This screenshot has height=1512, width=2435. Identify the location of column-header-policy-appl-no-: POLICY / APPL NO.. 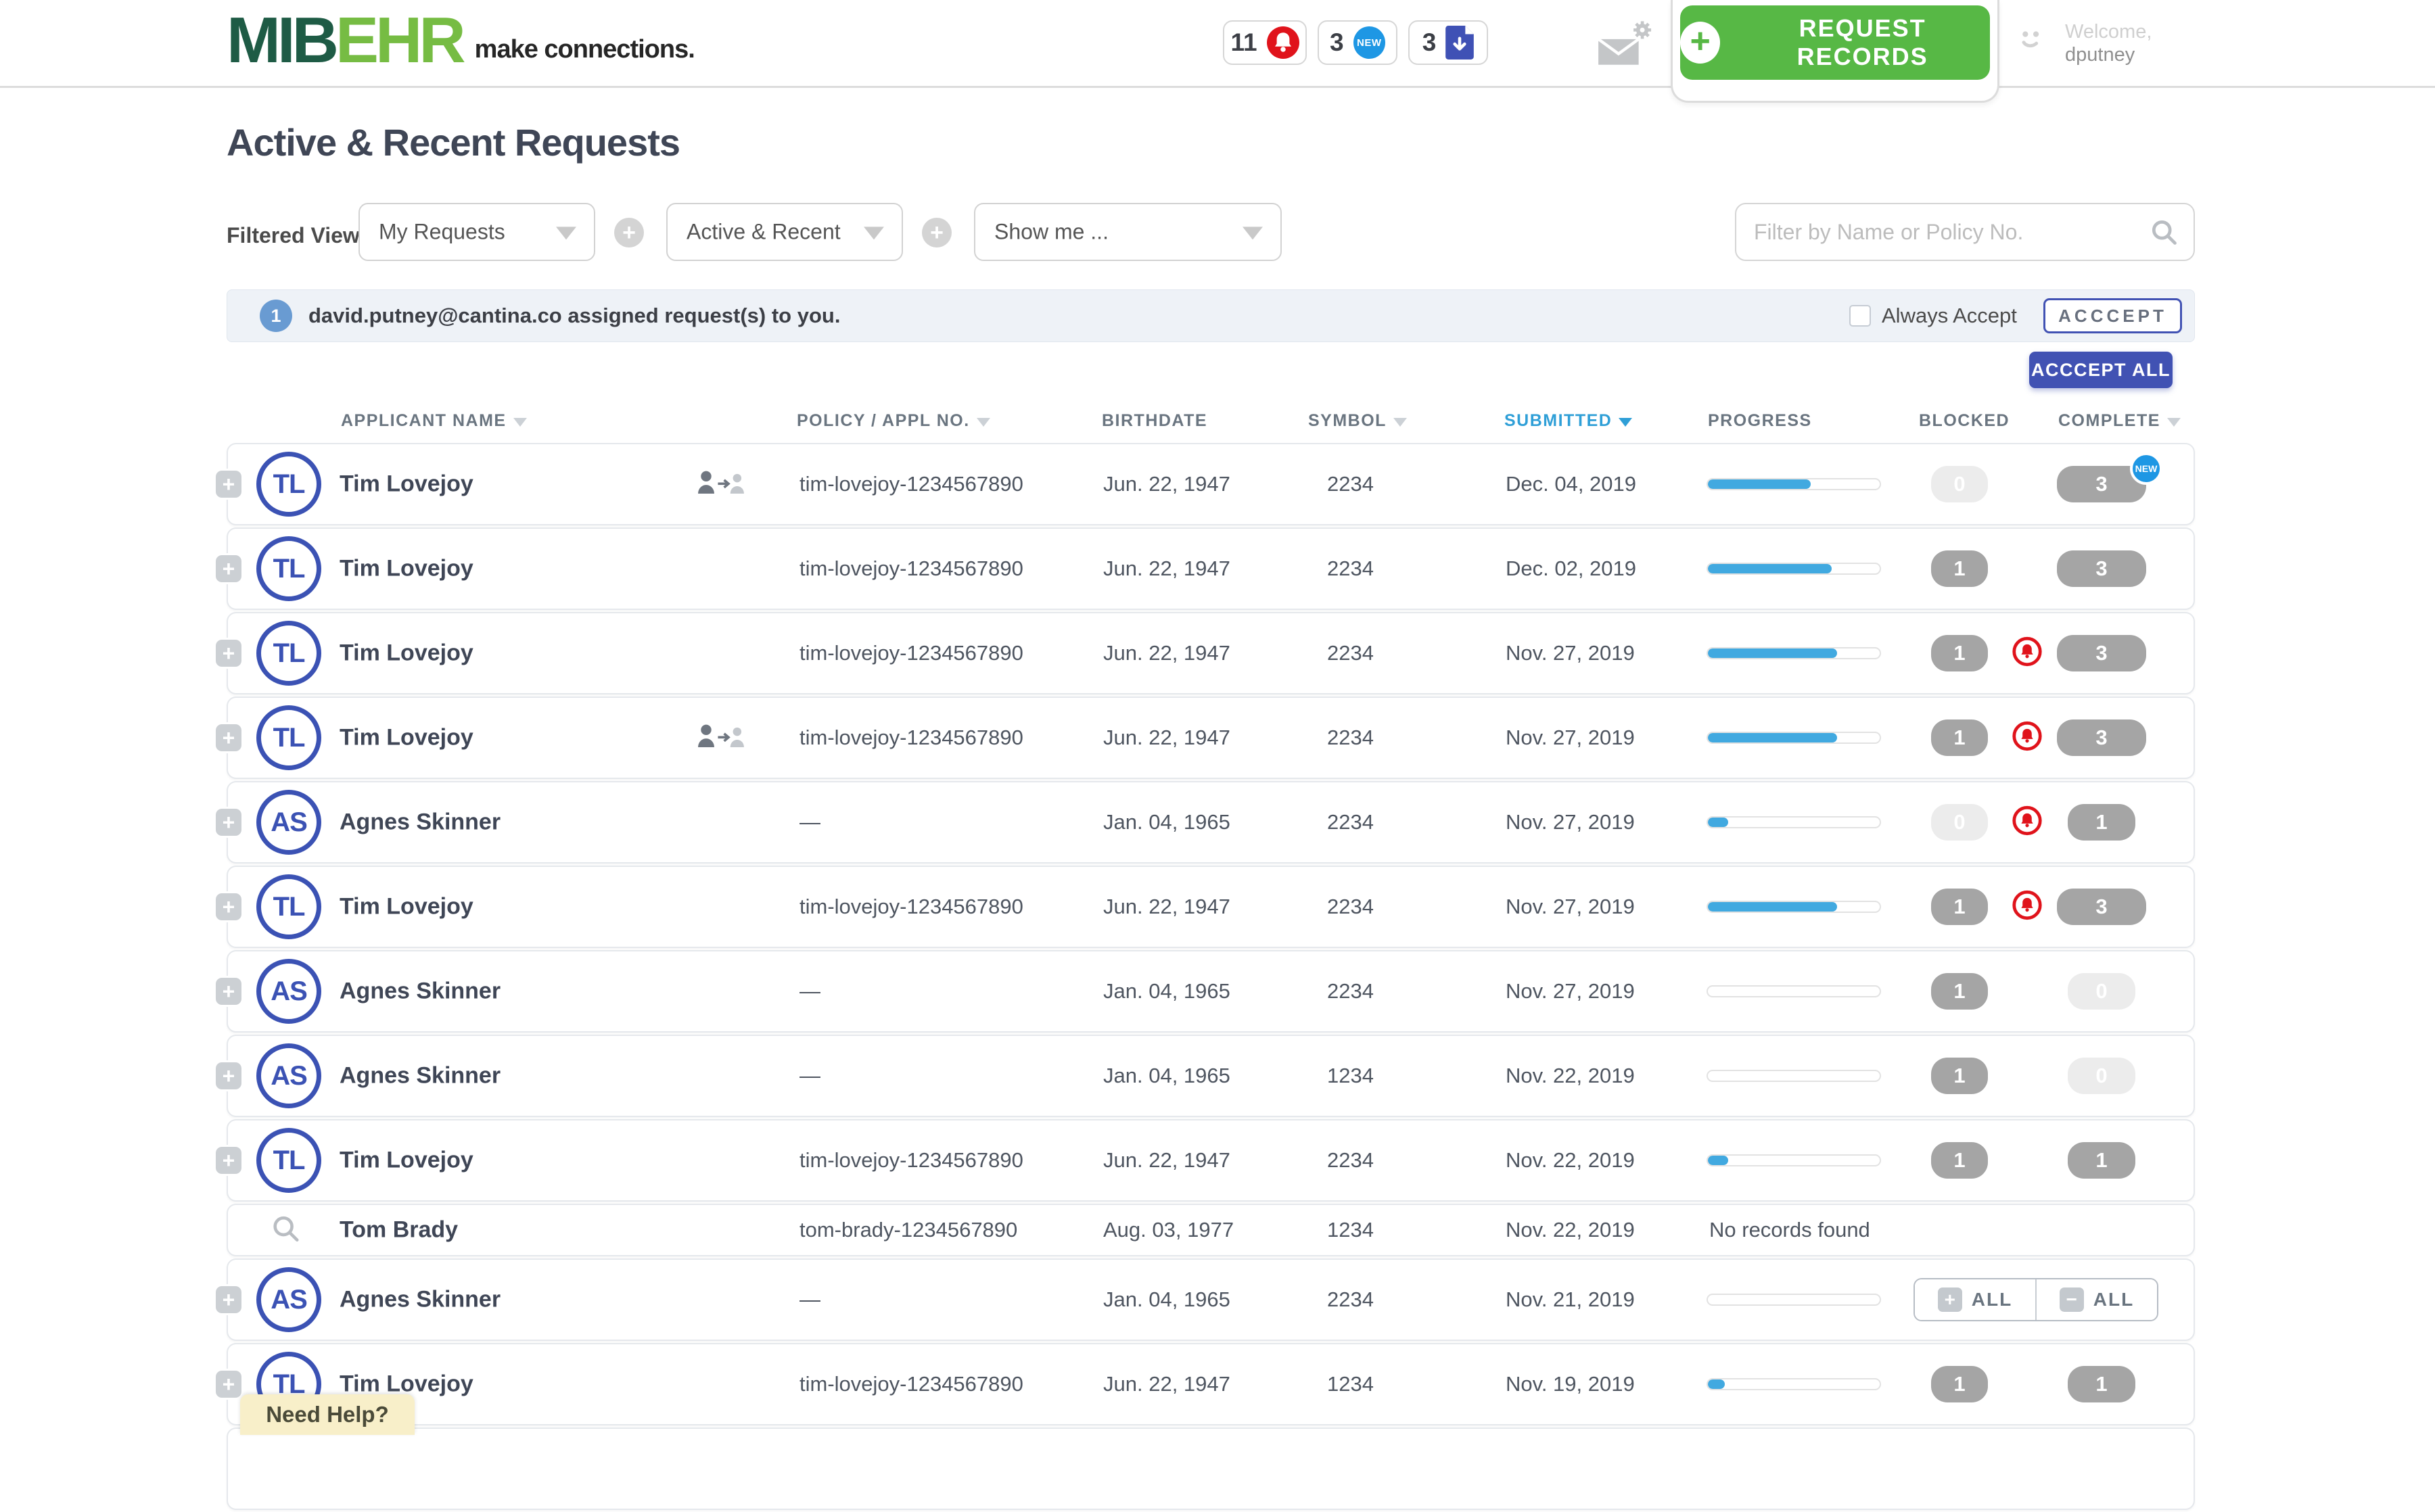
(893, 421).